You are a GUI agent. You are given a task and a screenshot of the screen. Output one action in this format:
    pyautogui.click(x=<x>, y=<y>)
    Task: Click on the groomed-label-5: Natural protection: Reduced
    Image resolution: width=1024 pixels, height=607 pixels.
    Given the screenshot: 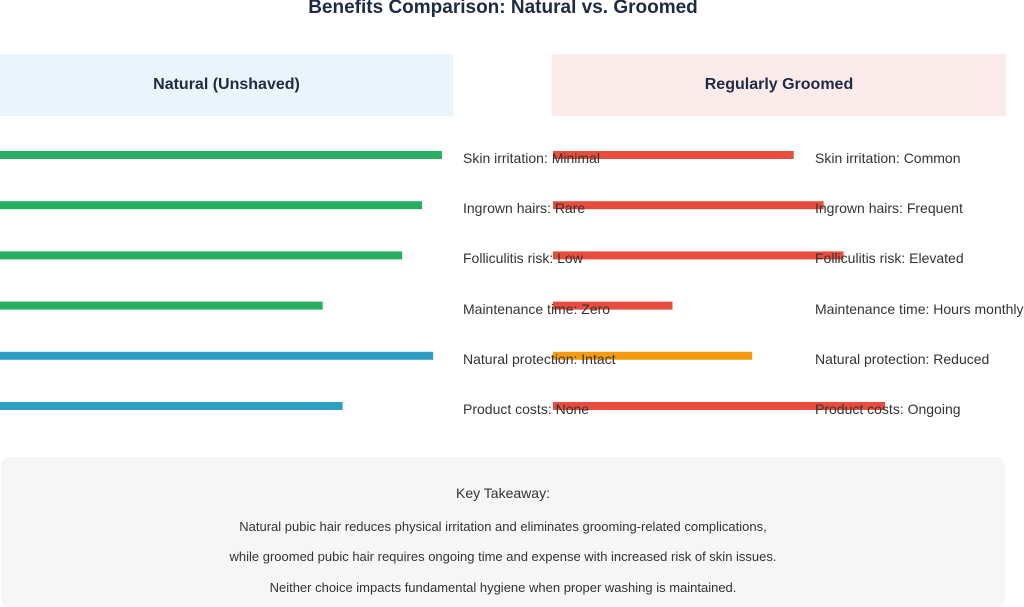 What is the action you would take?
    pyautogui.click(x=902, y=358)
    